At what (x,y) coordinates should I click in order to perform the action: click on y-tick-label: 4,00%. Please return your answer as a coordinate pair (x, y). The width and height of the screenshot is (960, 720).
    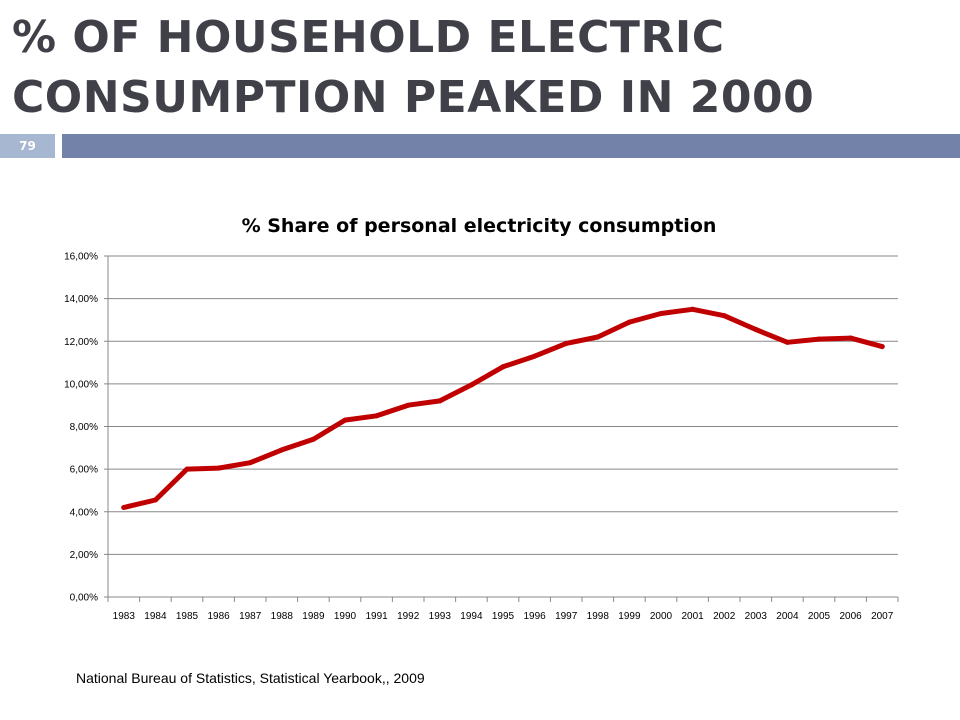
    Looking at the image, I should click on (84, 512).